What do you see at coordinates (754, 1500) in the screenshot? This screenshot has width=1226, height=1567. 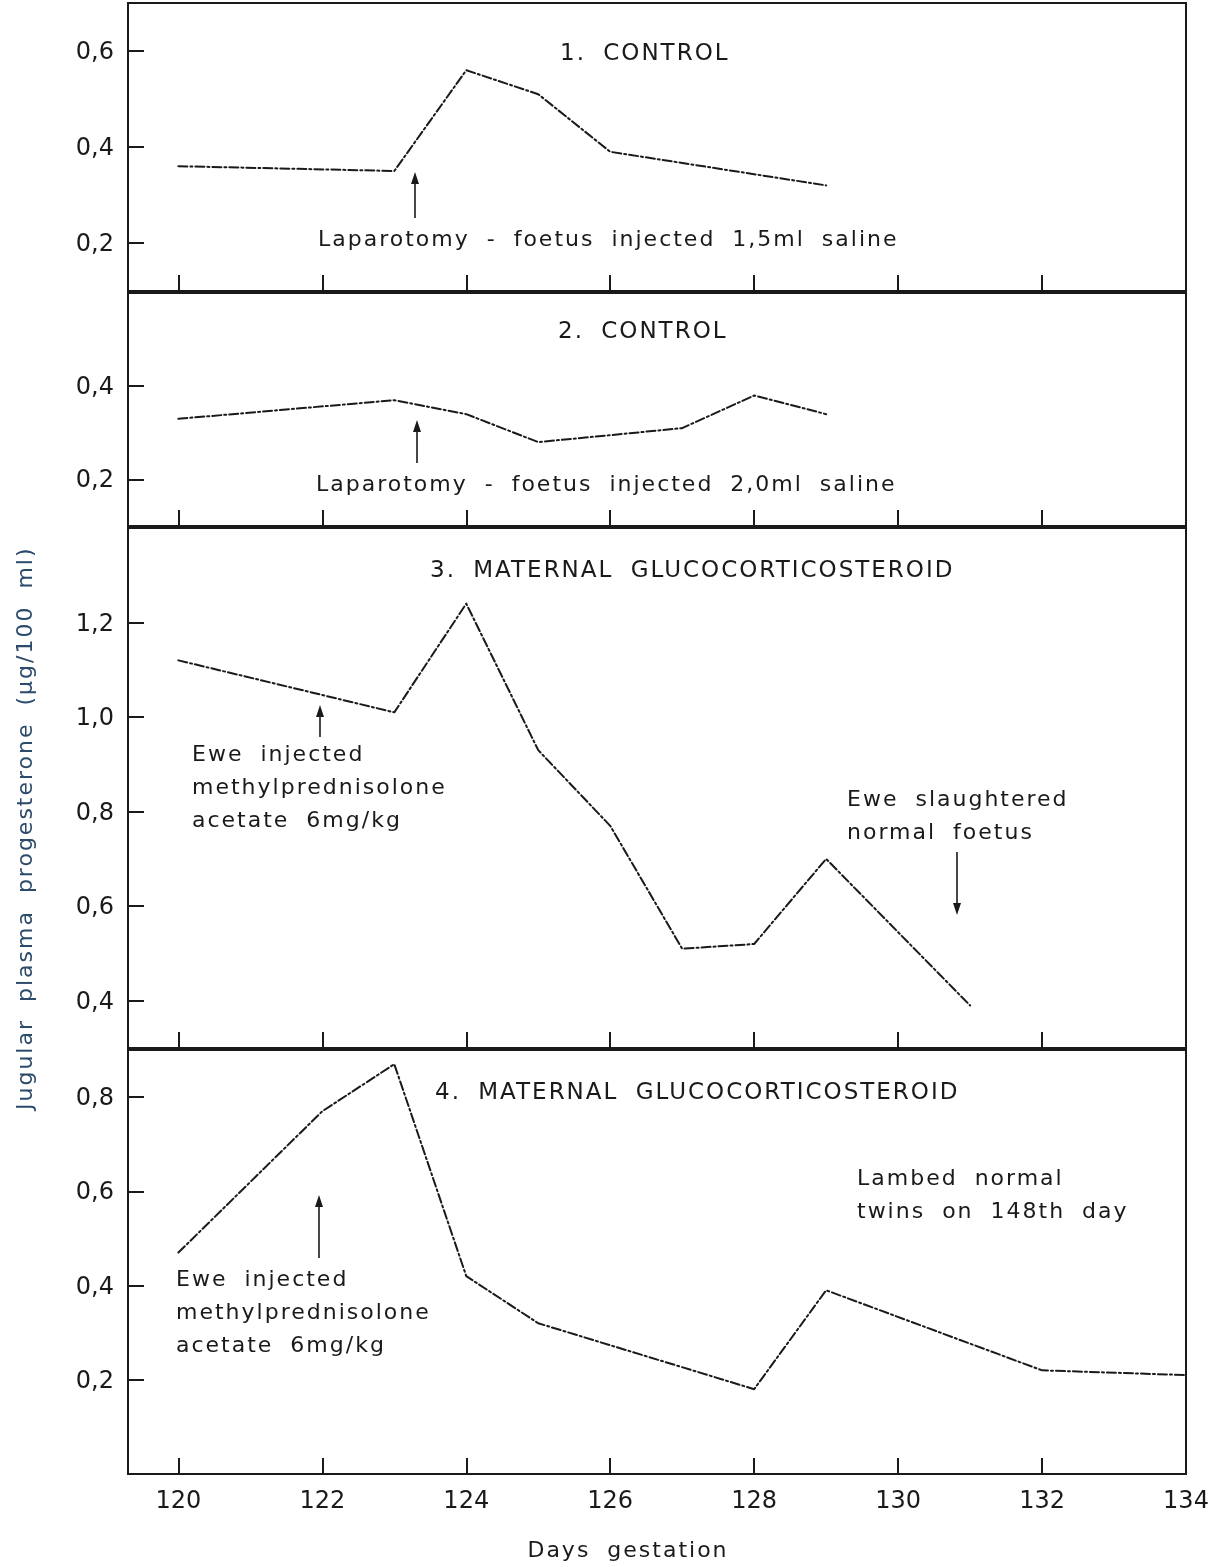 I see `x-tick-label: 128` at bounding box center [754, 1500].